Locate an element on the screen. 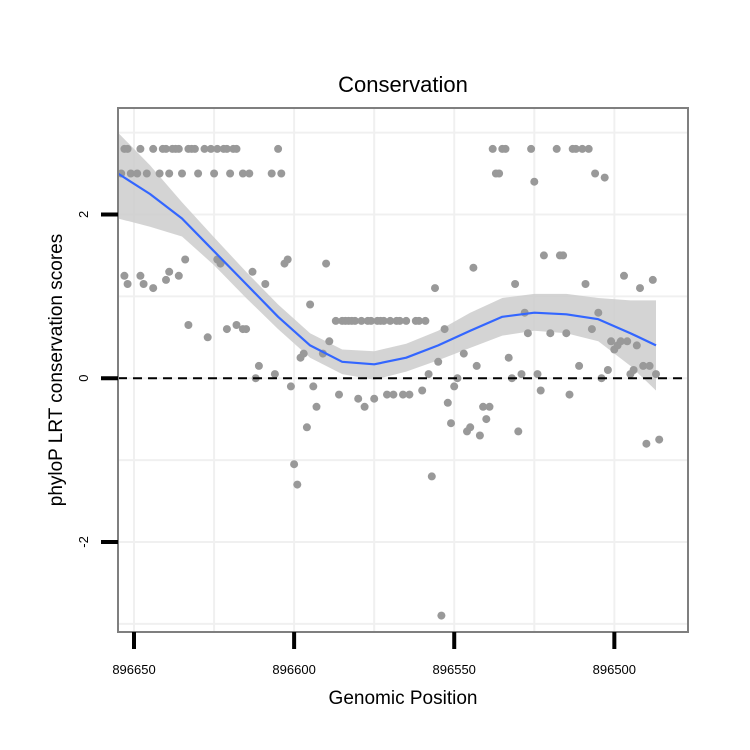 The image size is (750, 750). x-axis: 896650 896600 896550 896500 is located at coordinates (374, 654).